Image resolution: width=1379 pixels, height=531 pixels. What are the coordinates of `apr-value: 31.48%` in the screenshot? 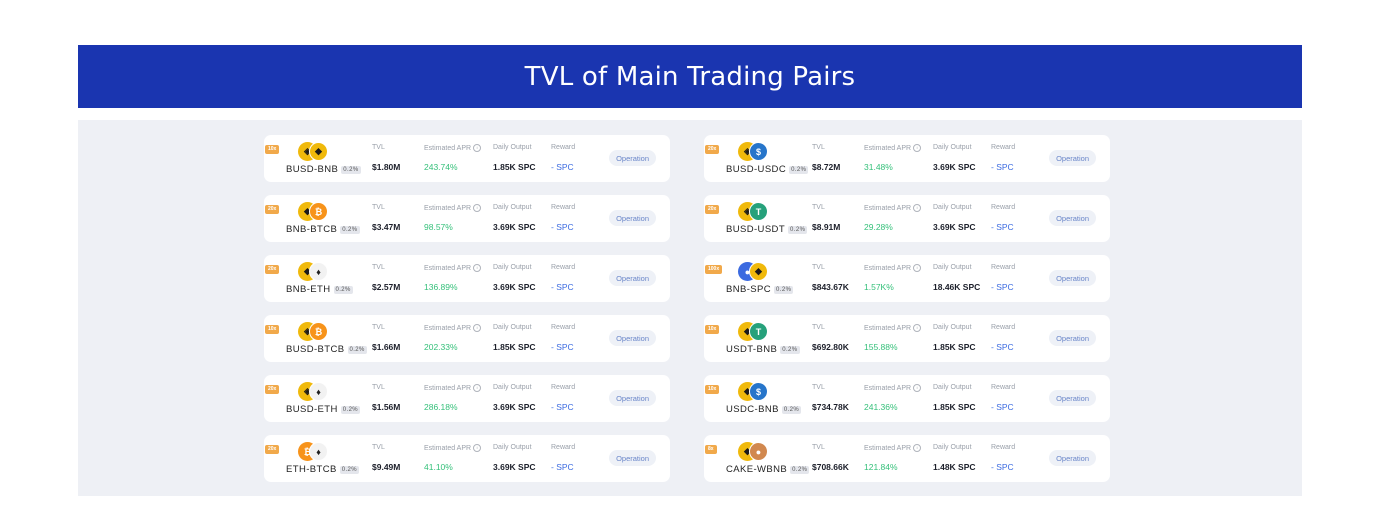 It's located at (878, 167).